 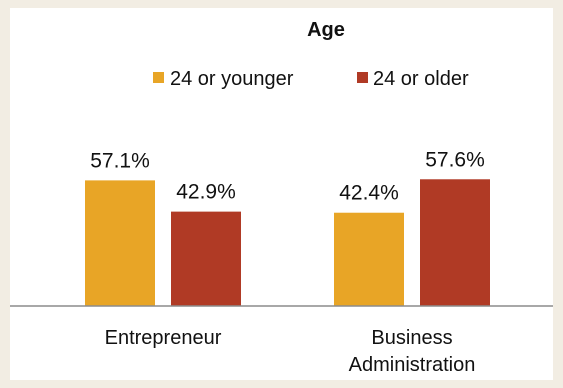 What do you see at coordinates (120, 160) in the screenshot?
I see `data-label-younger-0: 57.1%` at bounding box center [120, 160].